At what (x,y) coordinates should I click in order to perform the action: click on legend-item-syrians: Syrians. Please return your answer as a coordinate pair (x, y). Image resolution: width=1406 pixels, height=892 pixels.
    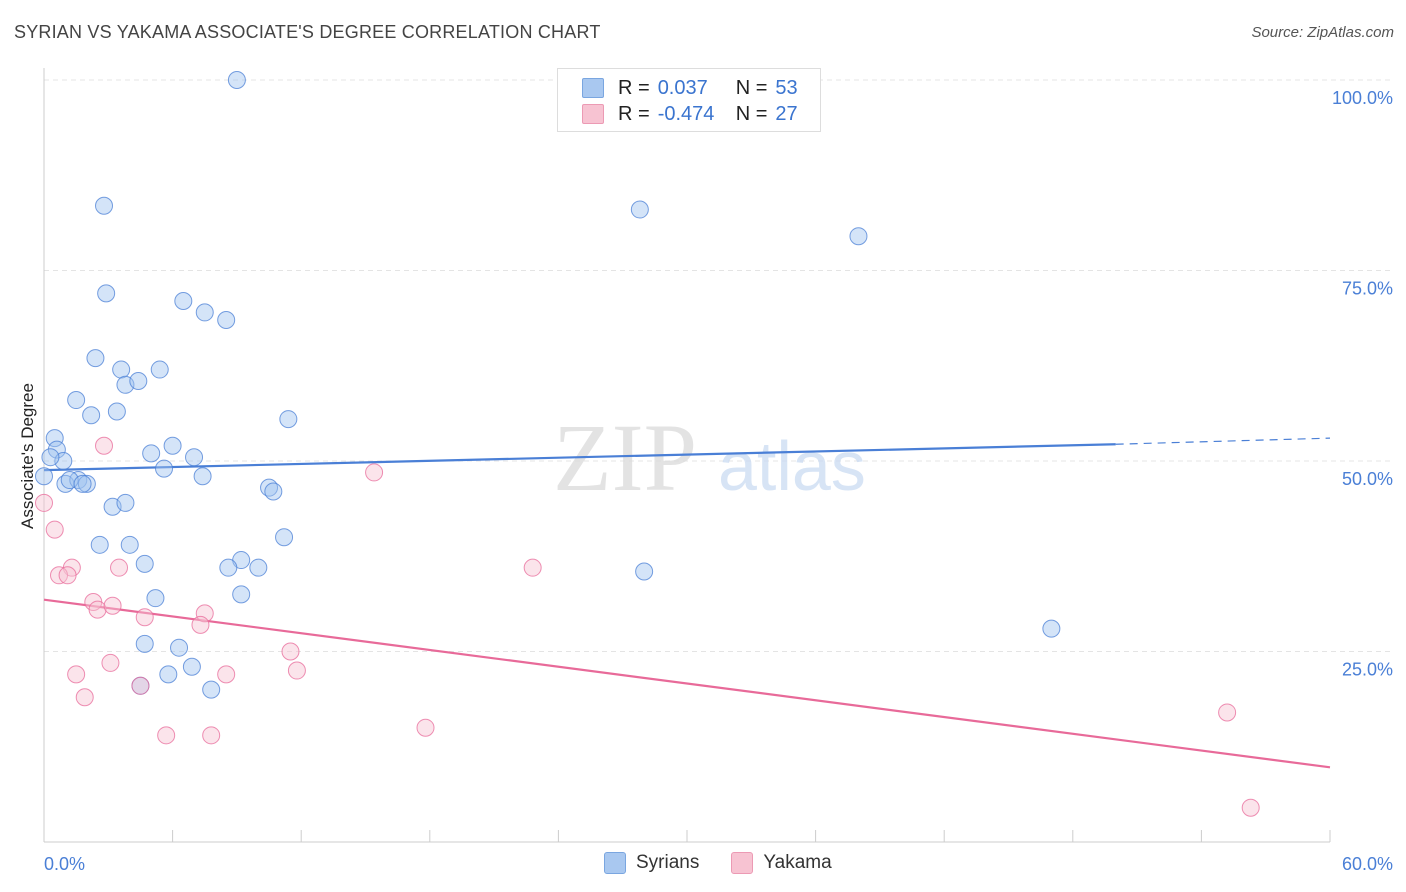
    Looking at the image, I should click on (651, 863).